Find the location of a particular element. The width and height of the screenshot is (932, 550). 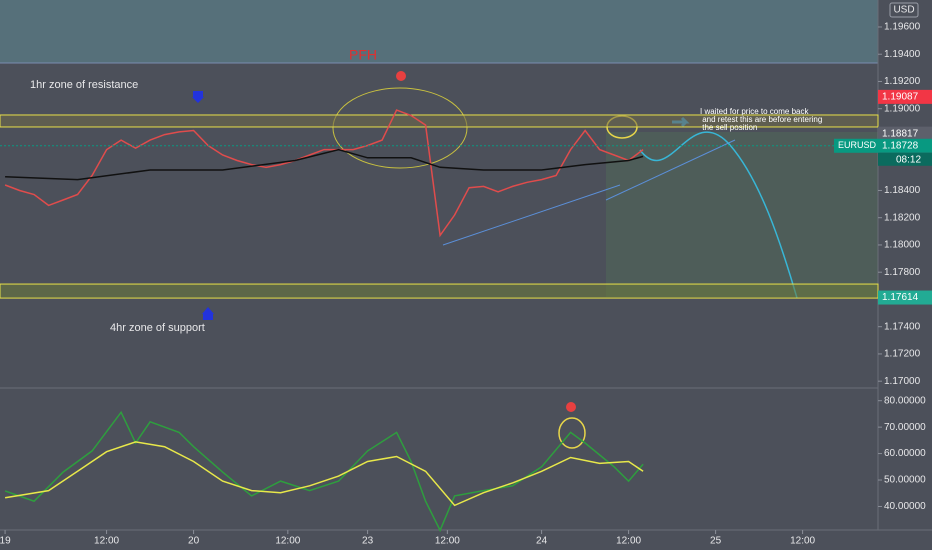

annotation: PFH is located at coordinates (363, 55).